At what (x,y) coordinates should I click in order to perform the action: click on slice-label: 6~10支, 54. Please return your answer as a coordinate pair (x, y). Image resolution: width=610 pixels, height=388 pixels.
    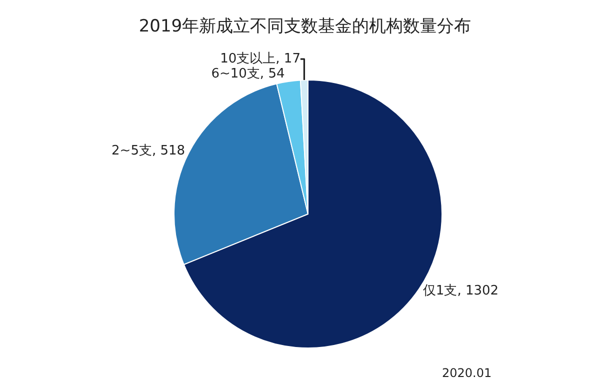
    Looking at the image, I should click on (248, 74).